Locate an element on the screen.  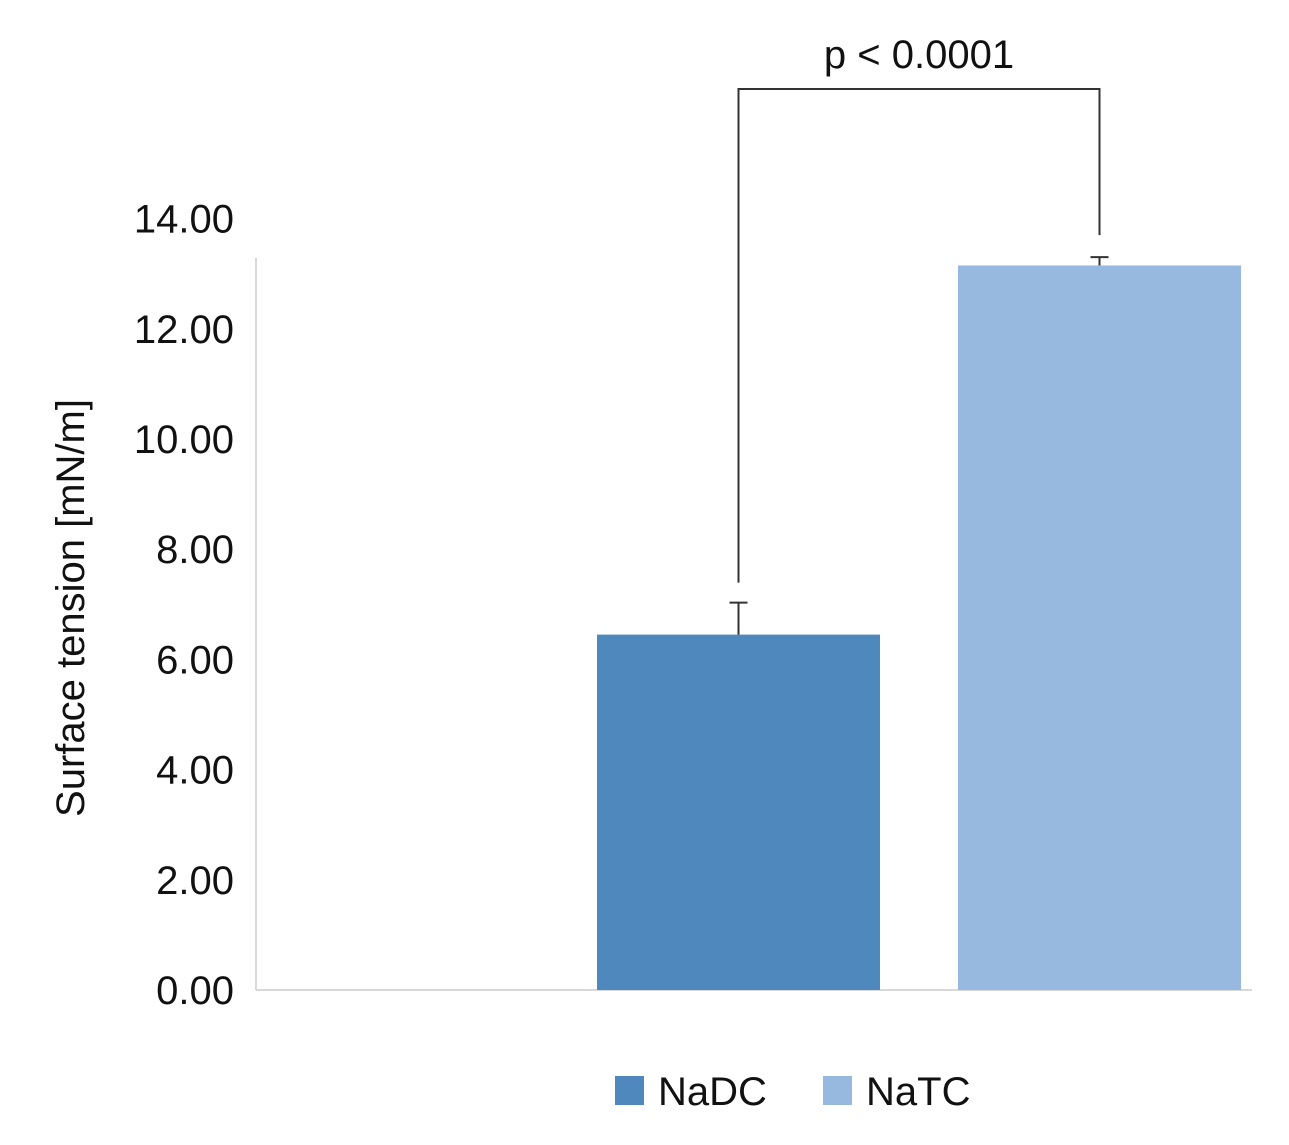
legend-label-natc: NaTC is located at coordinates (918, 1092).